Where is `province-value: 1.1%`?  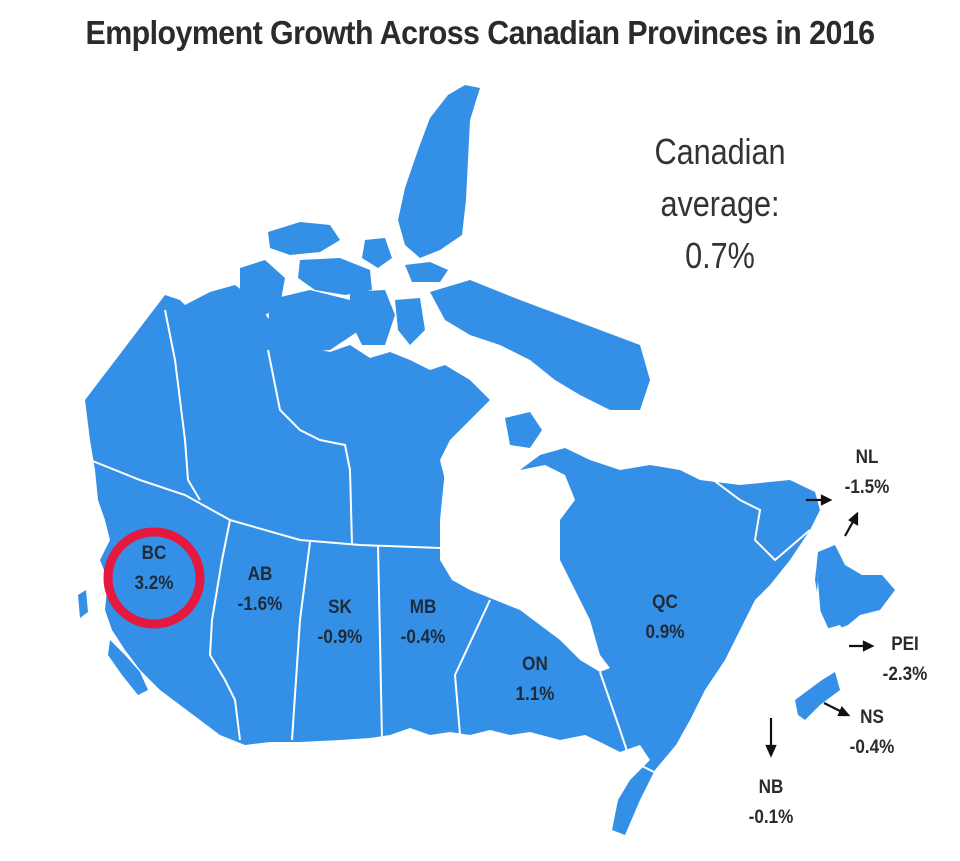 province-value: 1.1% is located at coordinates (535, 694).